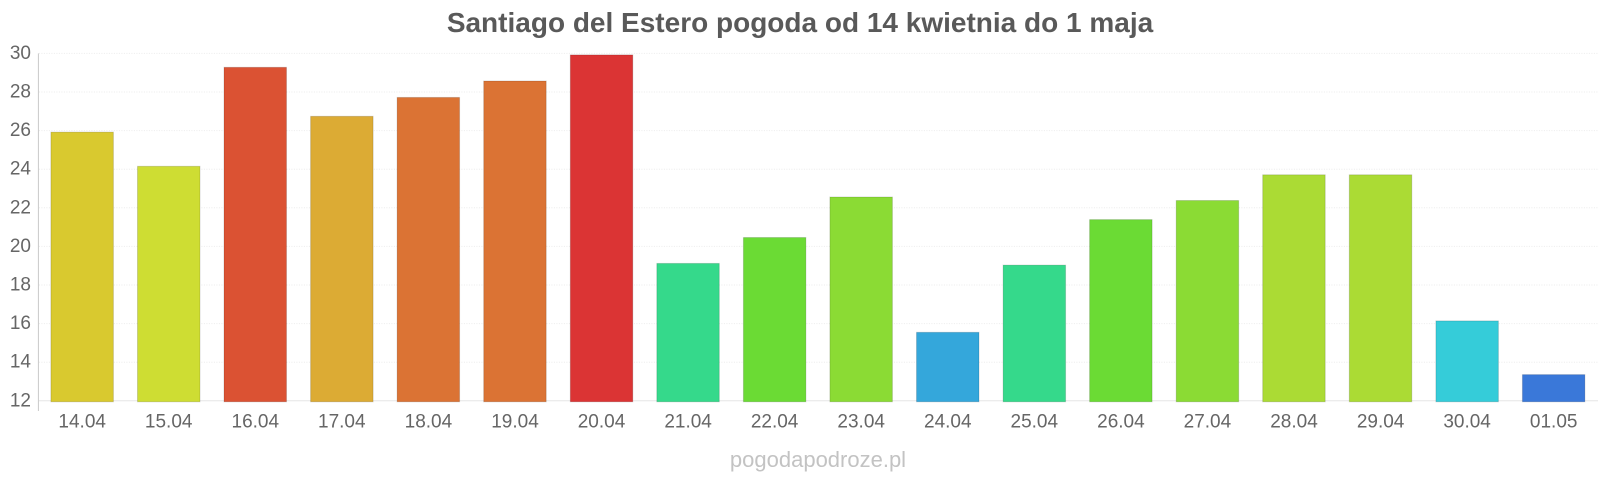  What do you see at coordinates (20, 92) in the screenshot?
I see `svg-text: 28` at bounding box center [20, 92].